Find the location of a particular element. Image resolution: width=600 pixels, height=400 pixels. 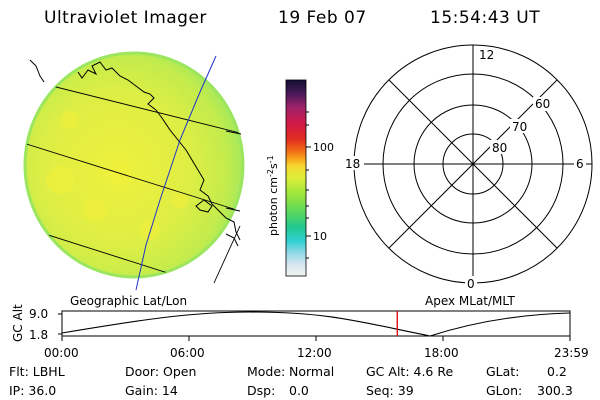

time-tick-3: 18:00 is located at coordinates (441, 353).